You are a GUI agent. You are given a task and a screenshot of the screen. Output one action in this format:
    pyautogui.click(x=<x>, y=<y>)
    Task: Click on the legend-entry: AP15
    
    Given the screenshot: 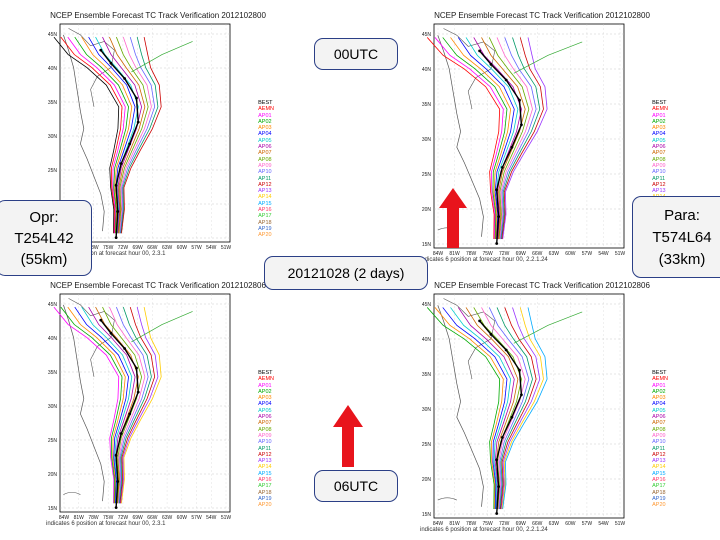 What is the action you would take?
    pyautogui.click(x=659, y=473)
    